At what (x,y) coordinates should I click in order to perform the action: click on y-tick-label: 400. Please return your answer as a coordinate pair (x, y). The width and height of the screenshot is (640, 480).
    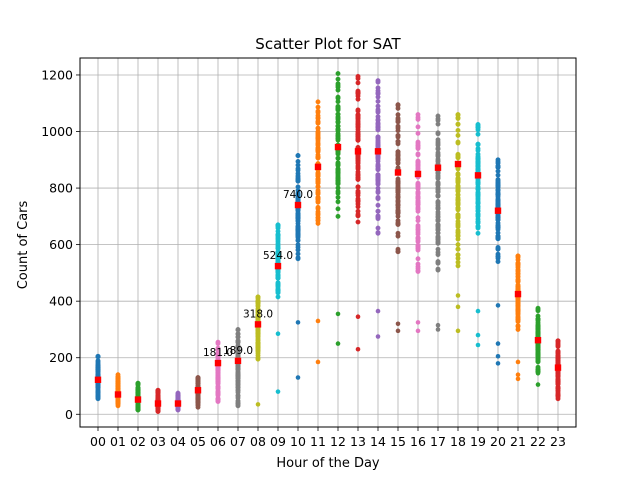
    Looking at the image, I should click on (61, 301).